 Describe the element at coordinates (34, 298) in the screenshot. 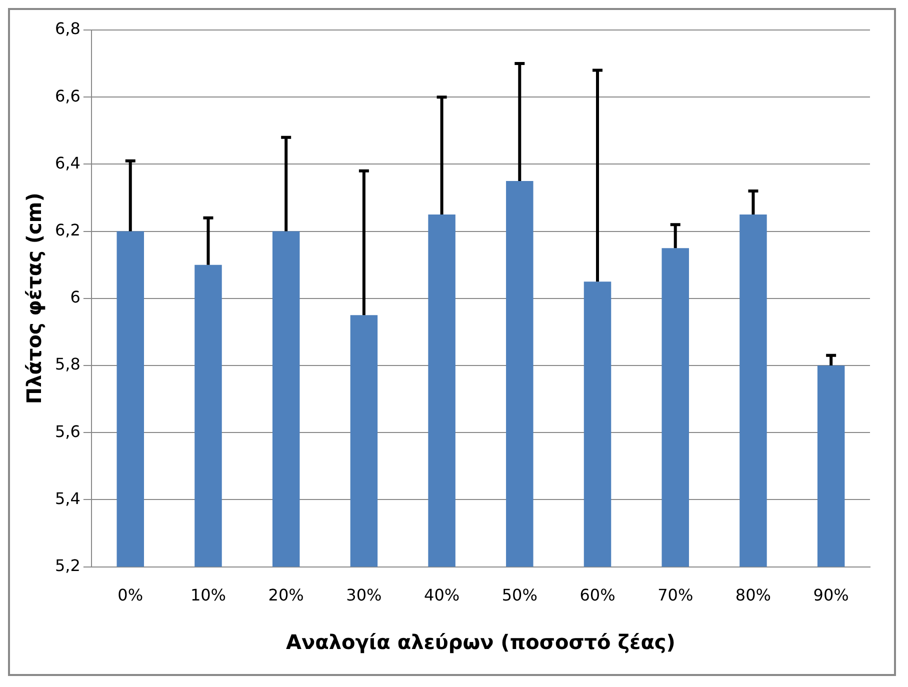

I see `y-axis-title: Πλάτος φέτας (cm)` at that location.